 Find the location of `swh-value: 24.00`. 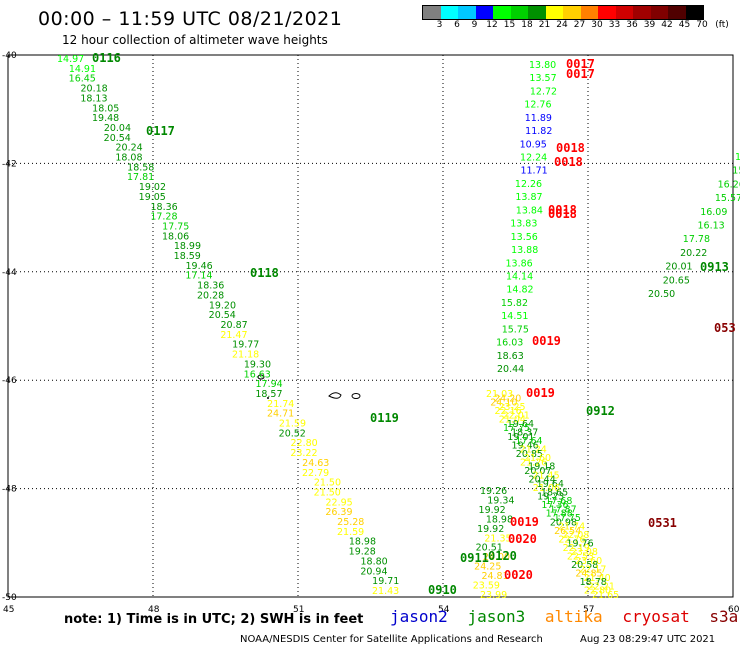

swh-value: 24.00 is located at coordinates (496, 557).